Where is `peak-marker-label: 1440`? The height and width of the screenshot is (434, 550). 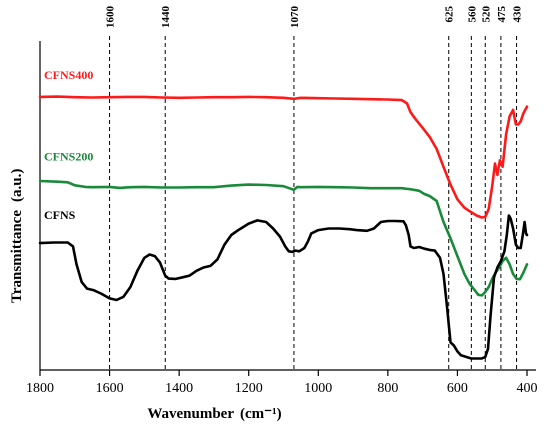
peak-marker-label: 1440 is located at coordinates (166, 17).